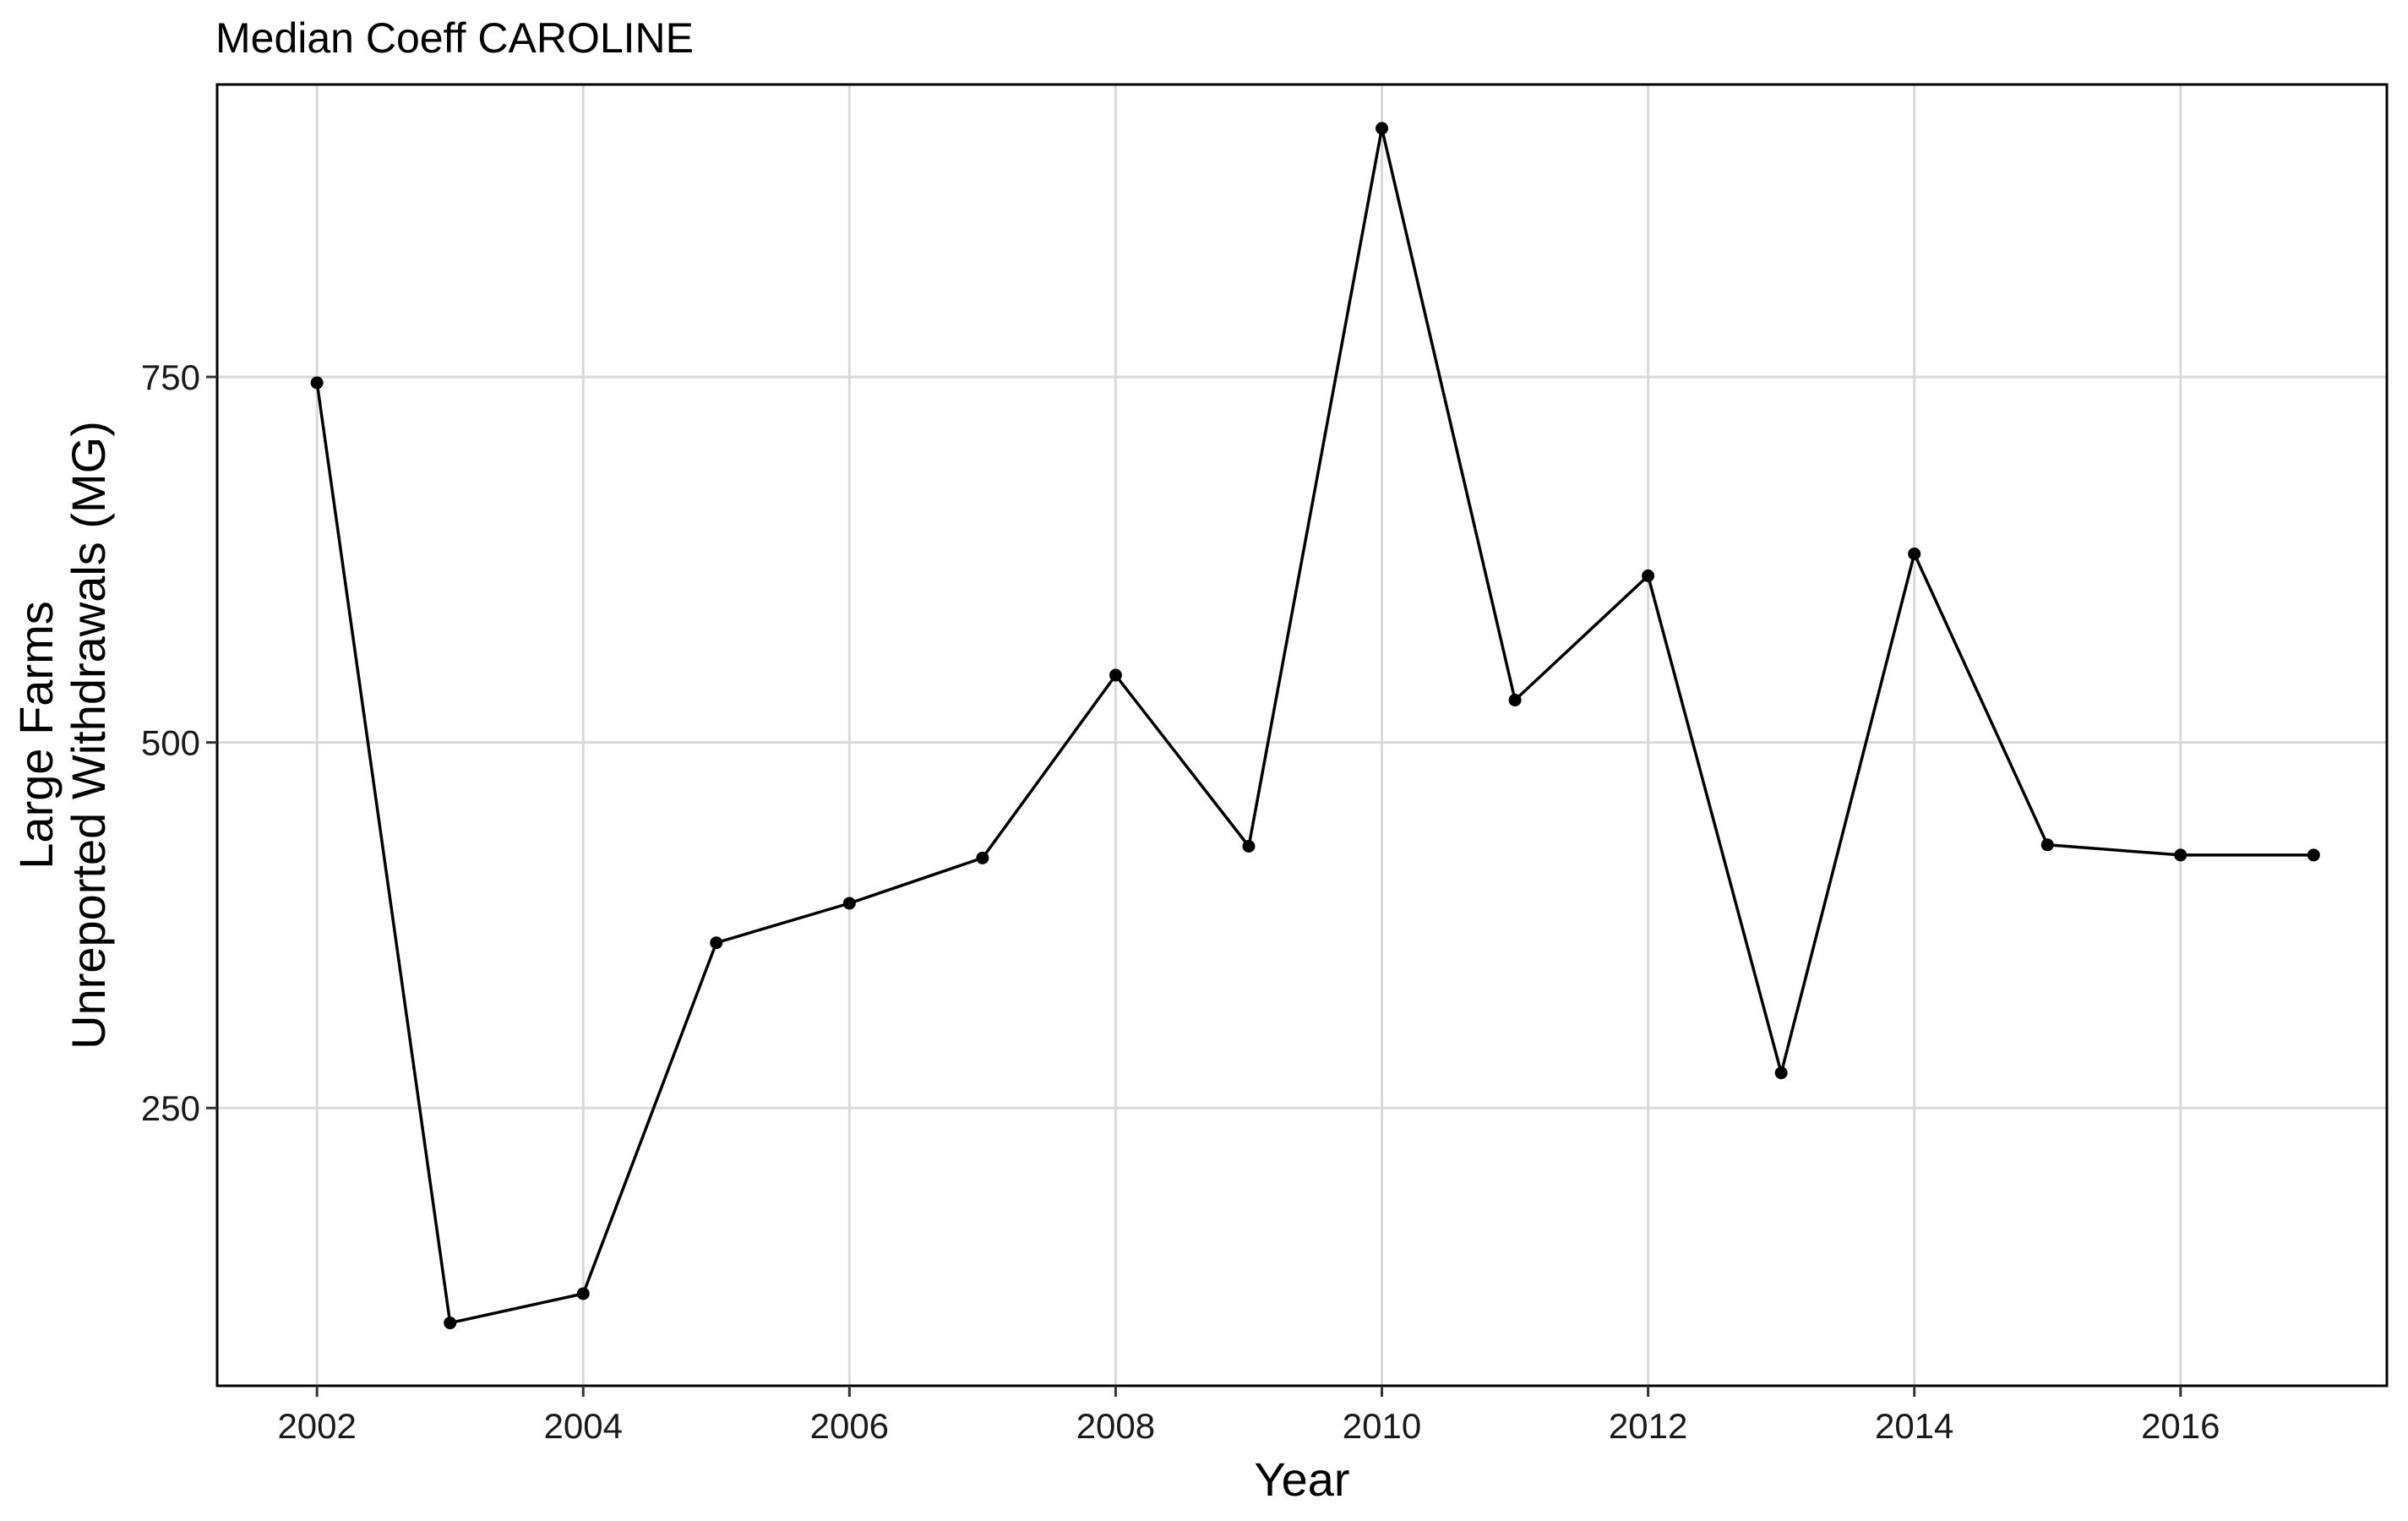 The image size is (2408, 1521). Describe the element at coordinates (1914, 1426) in the screenshot. I see `x-tick-label: 2014` at that location.